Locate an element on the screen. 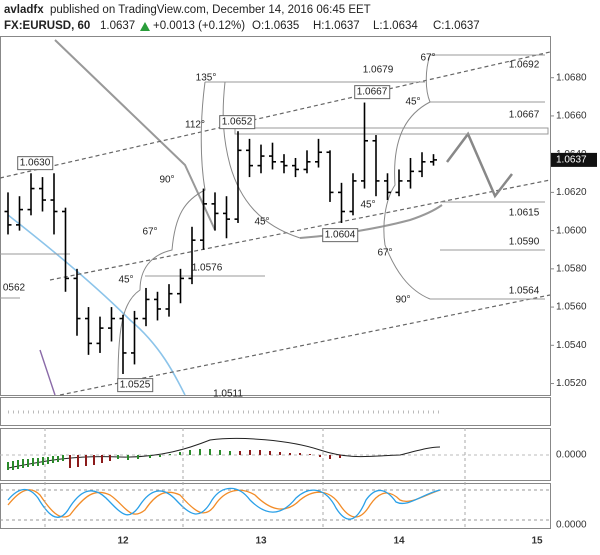 The image size is (600, 555). last-price: 1.0637 is located at coordinates (117, 26).